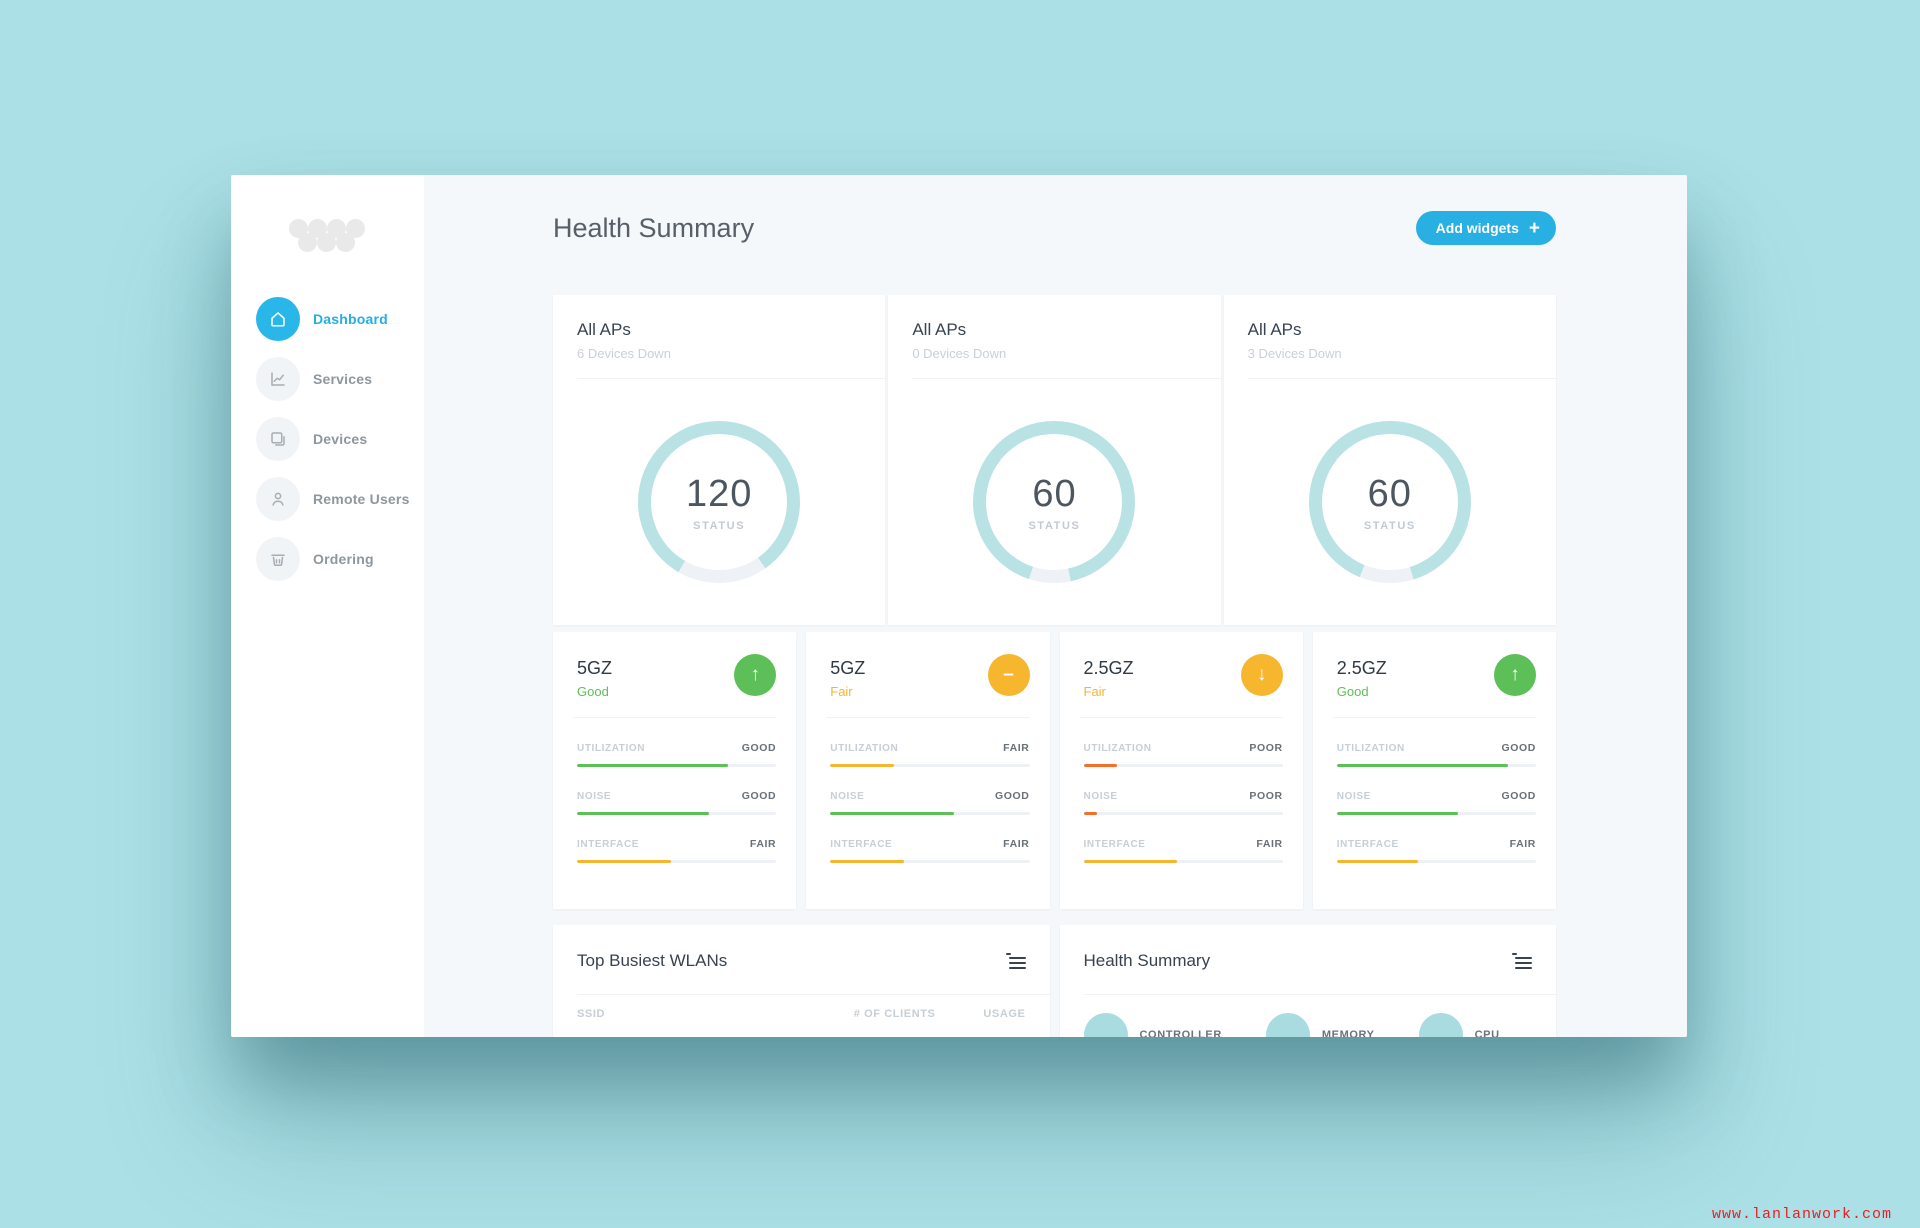 Image resolution: width=1920 pixels, height=1228 pixels. I want to click on health-summary-card: Health Summary CONTROLLER, so click(1308, 981).